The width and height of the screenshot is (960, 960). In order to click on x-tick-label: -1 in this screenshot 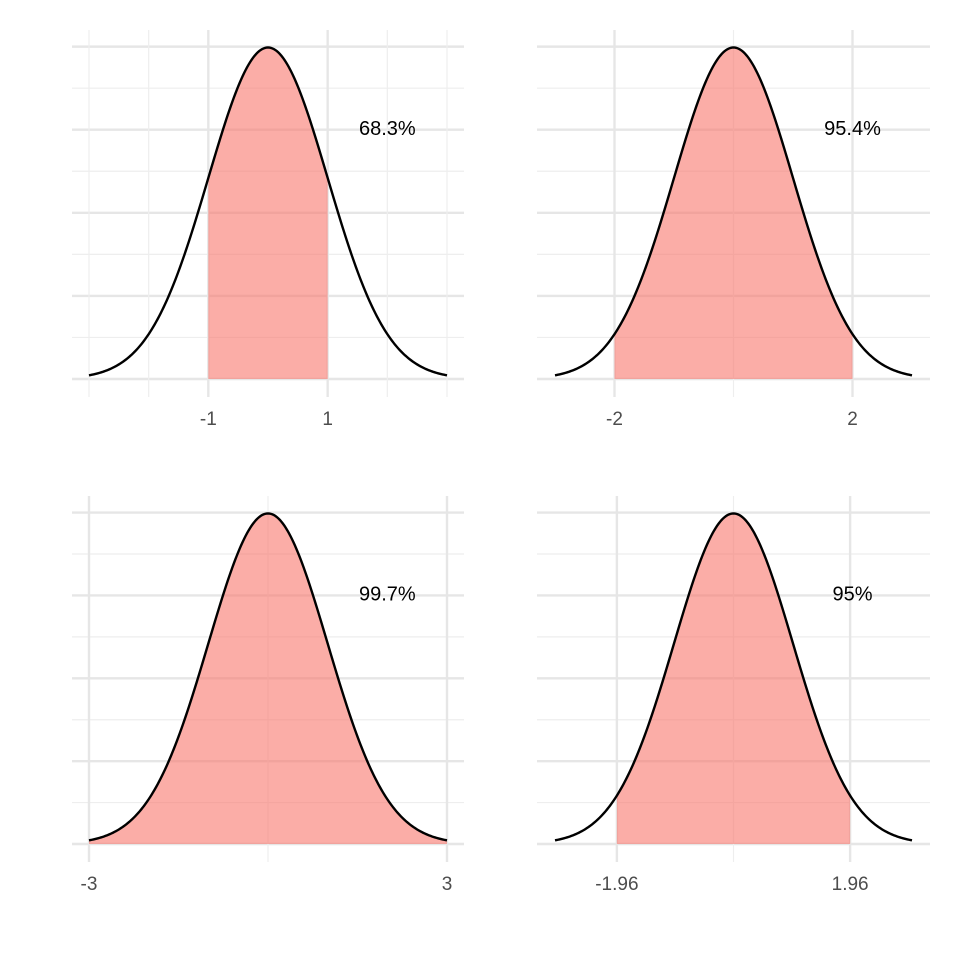, I will do `click(208, 419)`.